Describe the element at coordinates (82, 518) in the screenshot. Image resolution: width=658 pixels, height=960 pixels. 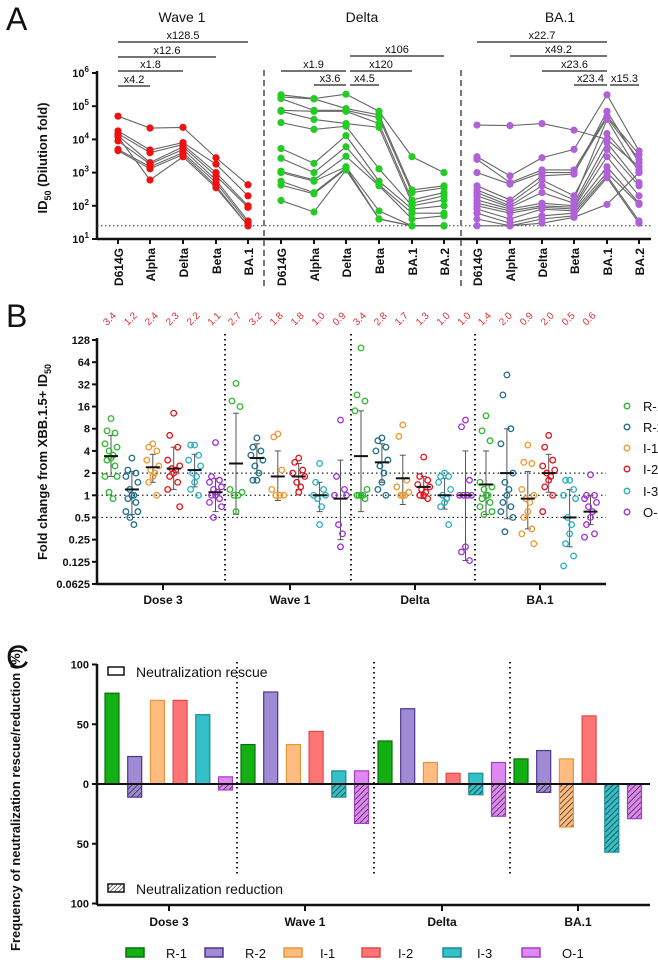
I see `y-tick-label: 0.5` at that location.